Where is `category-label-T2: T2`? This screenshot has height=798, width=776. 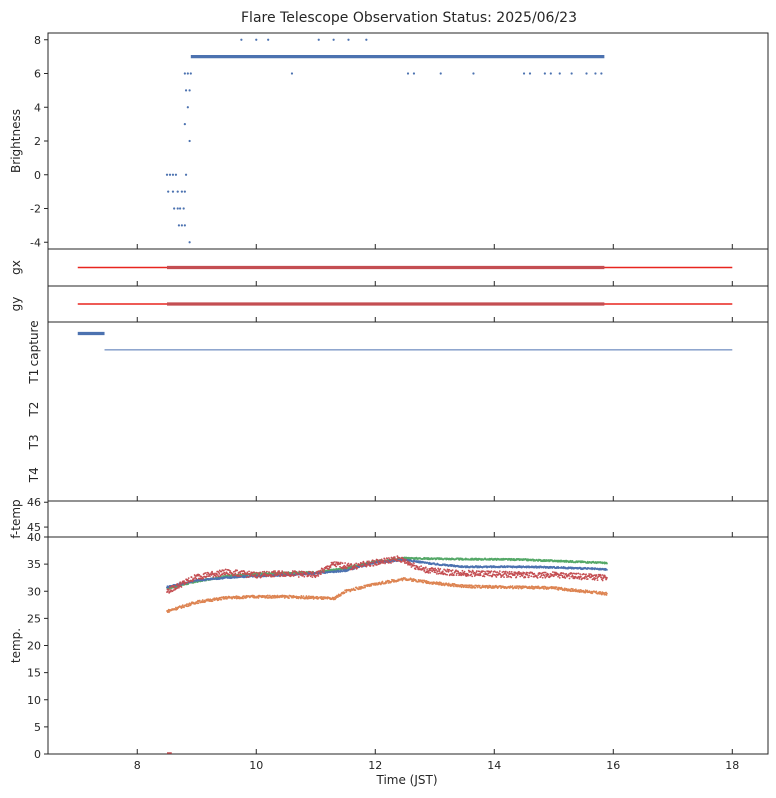 category-label-T2: T2 is located at coordinates (34, 410).